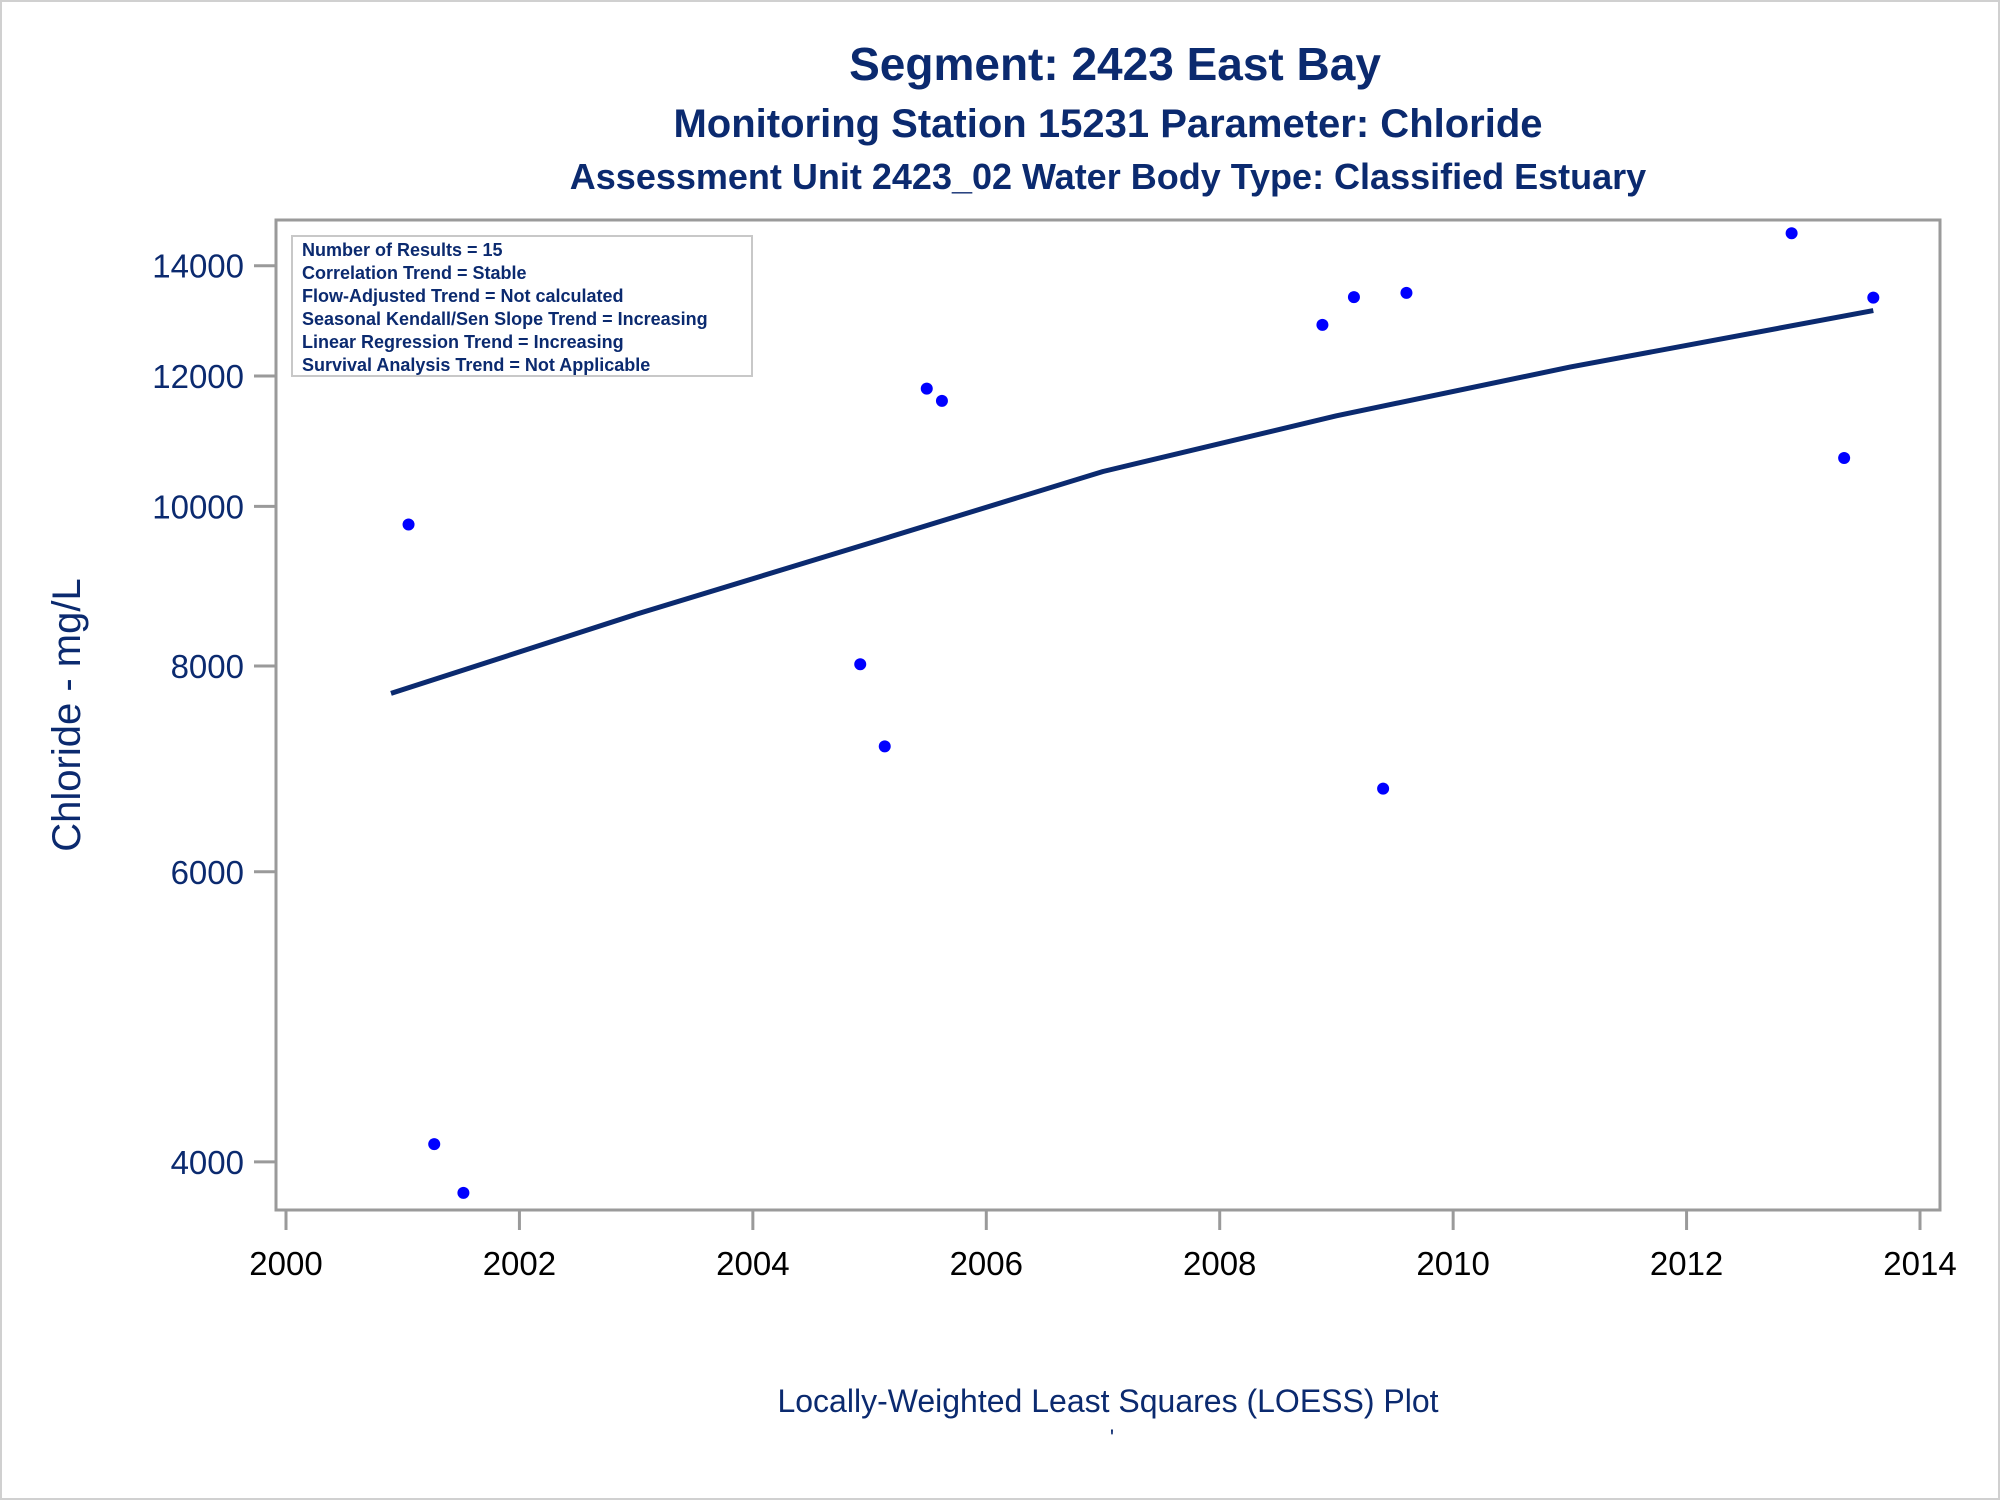 The width and height of the screenshot is (2000, 1500). I want to click on y-tick-label: 12000, so click(198, 376).